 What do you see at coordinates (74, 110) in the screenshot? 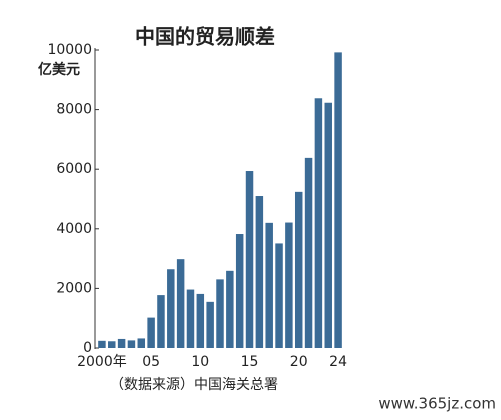
I see `y-tick-label: 8000` at bounding box center [74, 110].